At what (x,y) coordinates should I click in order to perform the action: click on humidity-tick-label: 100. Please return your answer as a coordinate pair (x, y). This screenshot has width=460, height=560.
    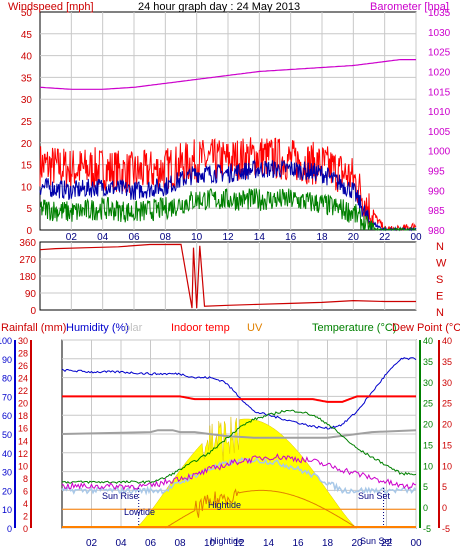
    Looking at the image, I should click on (6, 341).